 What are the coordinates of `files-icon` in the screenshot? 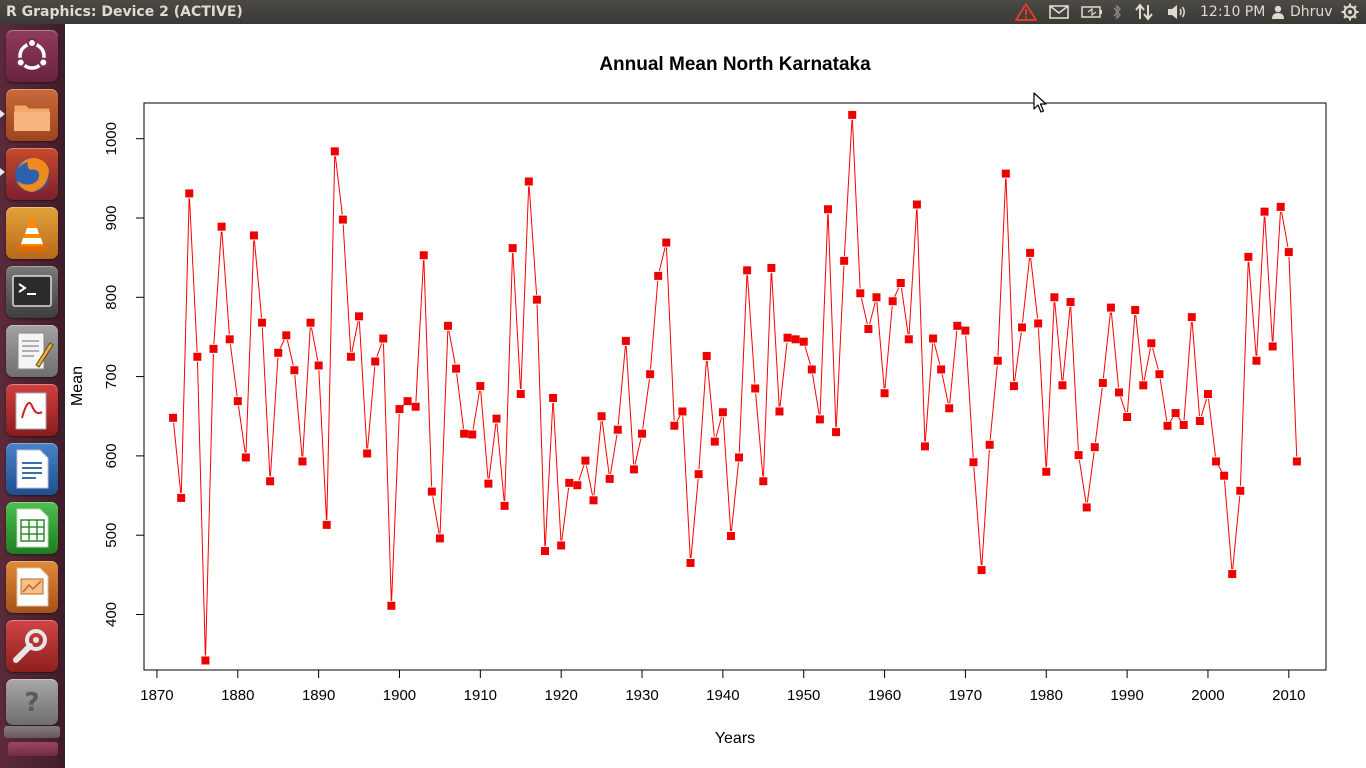 It's located at (32, 115).